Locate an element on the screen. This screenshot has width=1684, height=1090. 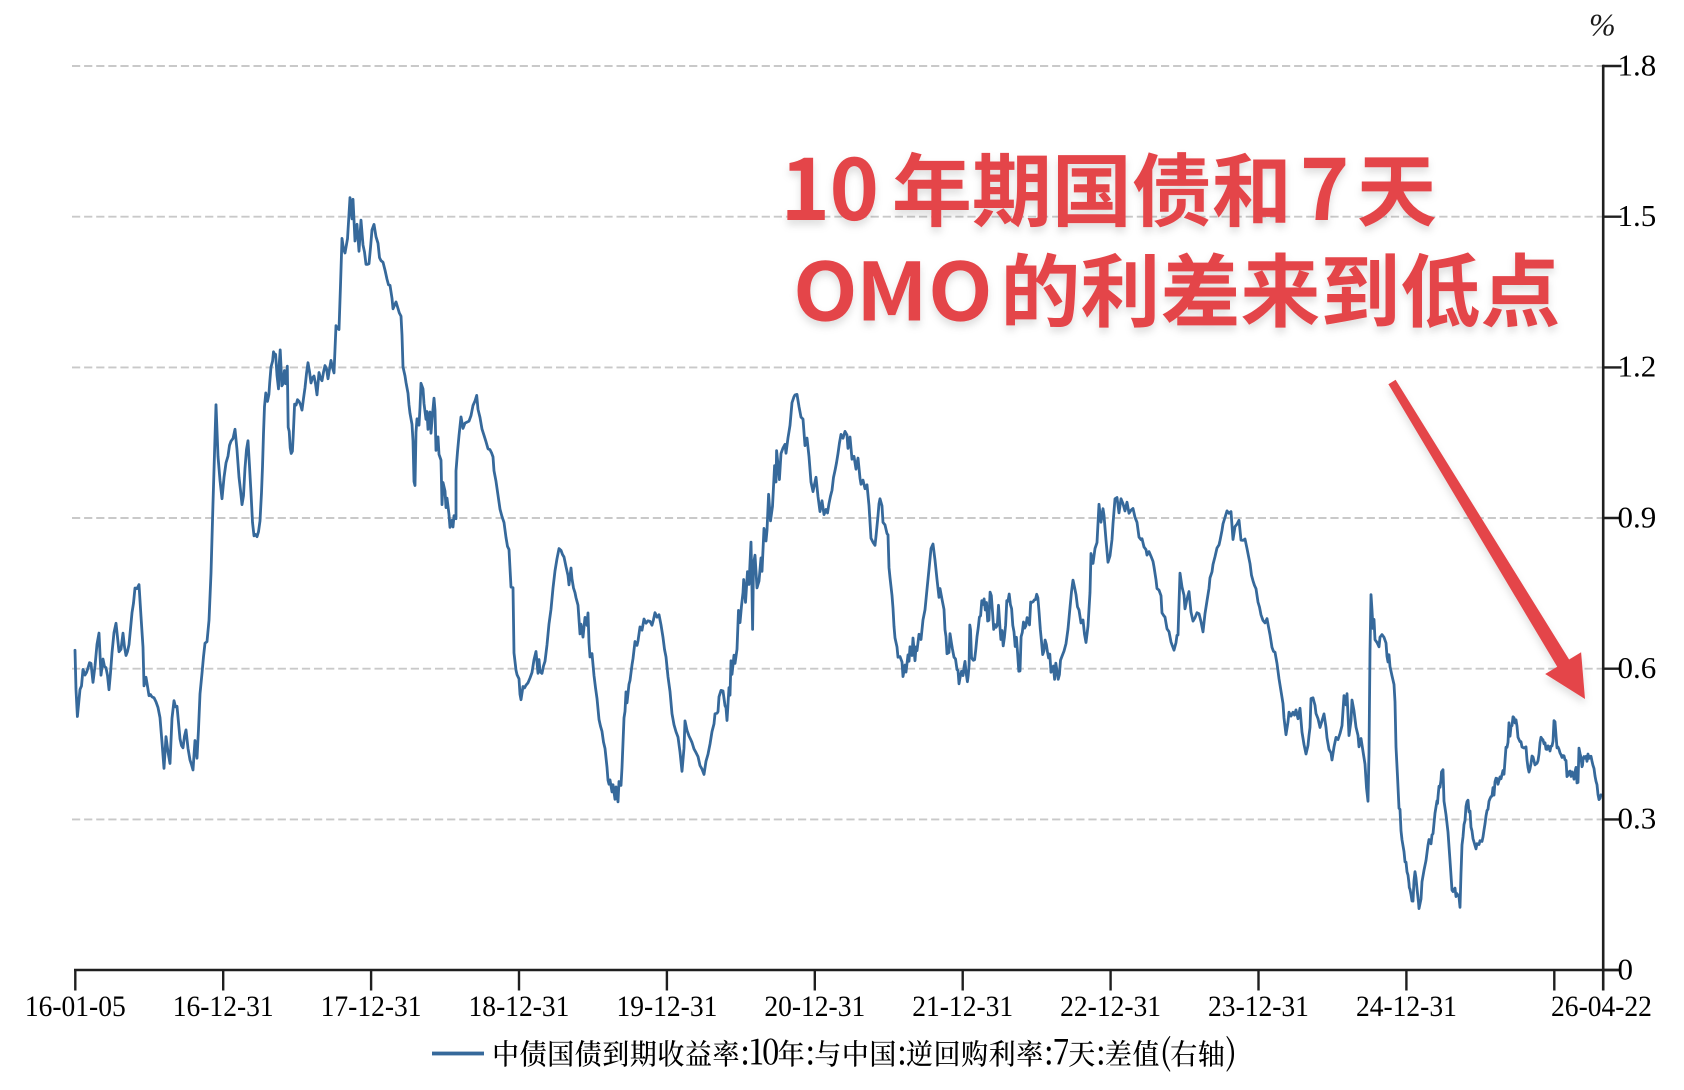
svg-text: 0.9 is located at coordinates (1637, 516).